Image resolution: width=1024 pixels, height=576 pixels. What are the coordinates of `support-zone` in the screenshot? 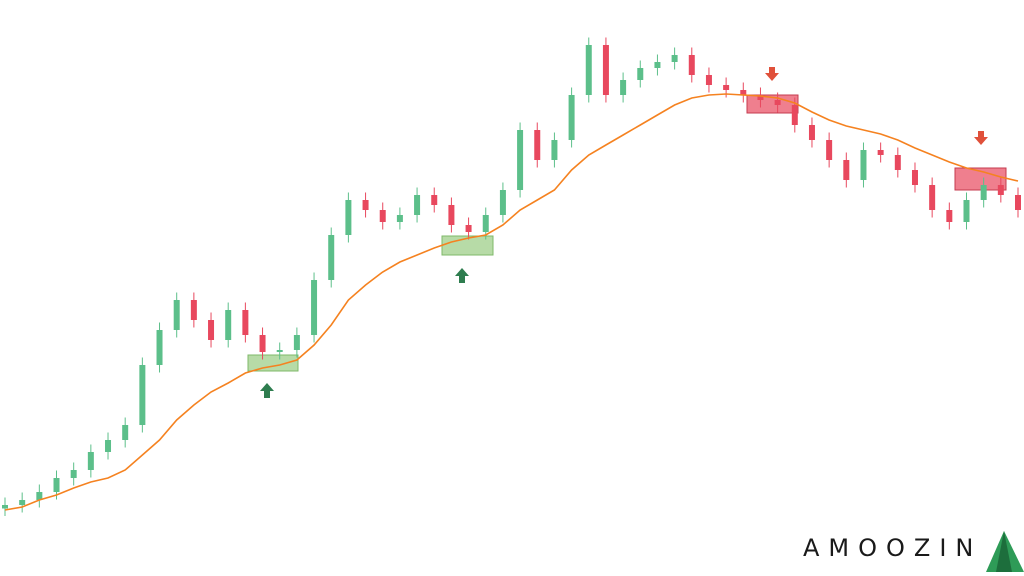 It's located at (273, 363).